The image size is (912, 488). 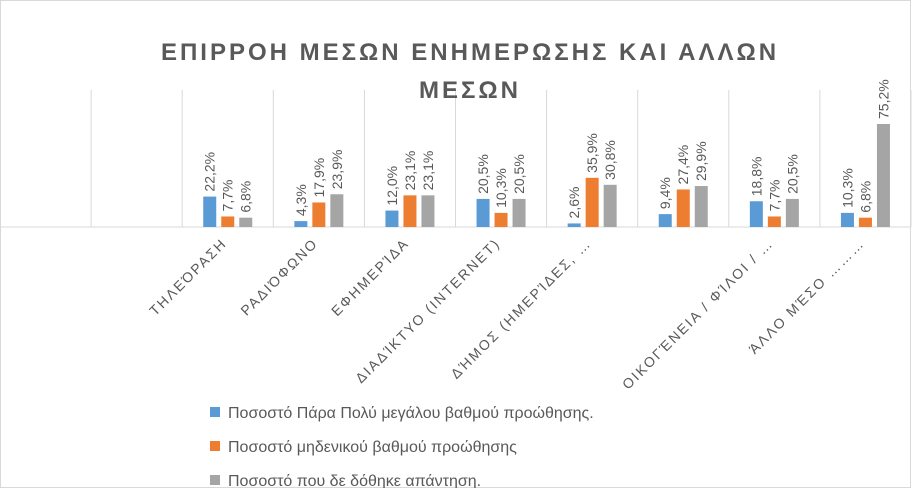 What do you see at coordinates (592, 153) in the screenshot?
I see `data-label: 35,9%` at bounding box center [592, 153].